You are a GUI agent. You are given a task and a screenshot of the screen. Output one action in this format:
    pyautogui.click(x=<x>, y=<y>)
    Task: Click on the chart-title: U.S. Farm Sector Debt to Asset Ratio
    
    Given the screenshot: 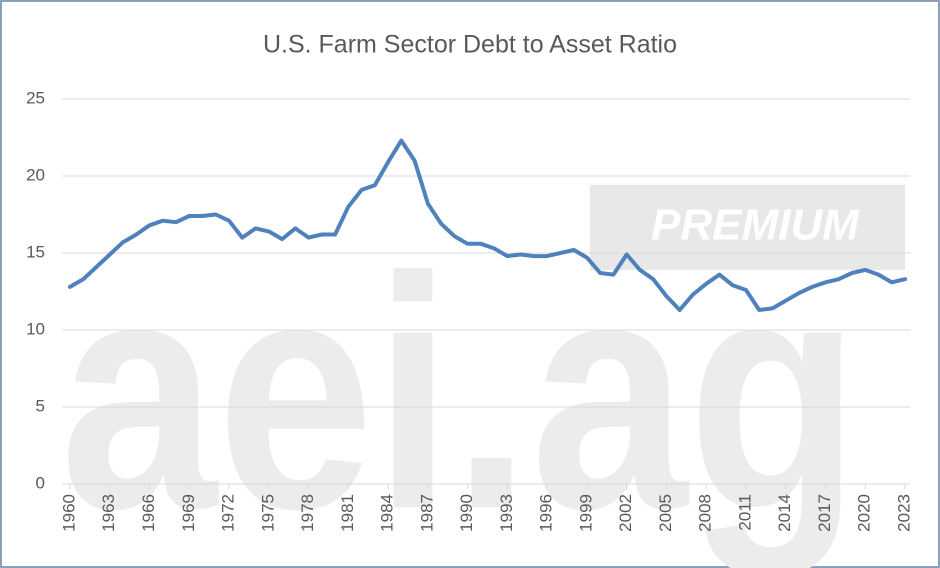 What is the action you would take?
    pyautogui.click(x=470, y=45)
    